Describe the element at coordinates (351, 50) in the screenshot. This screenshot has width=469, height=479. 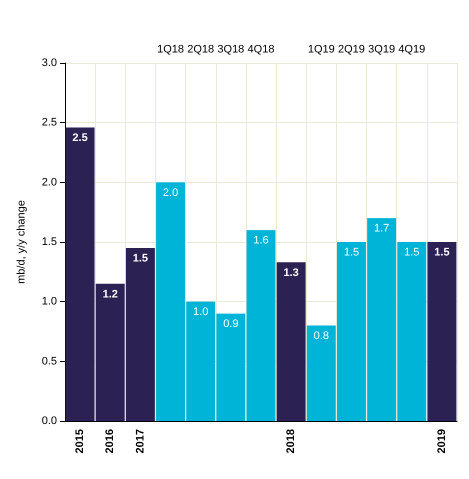
I see `x-tick-label: 2Q19` at that location.